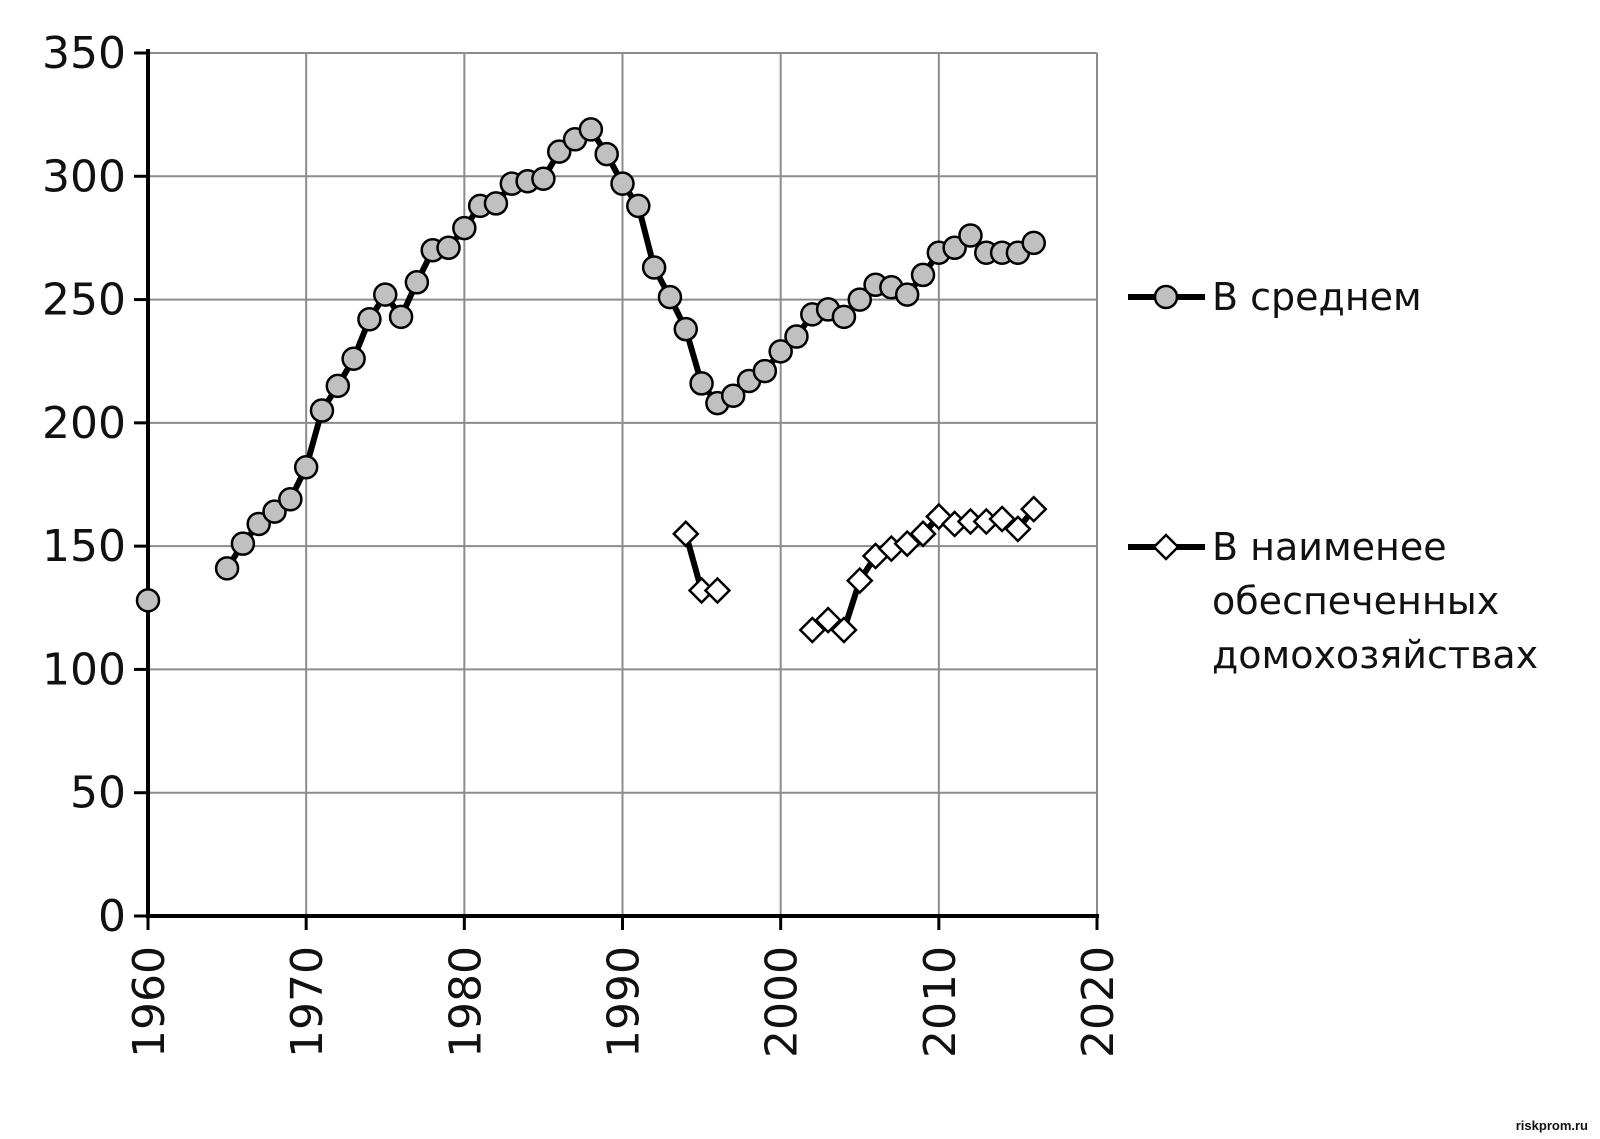 The width and height of the screenshot is (1600, 1139). I want to click on y-axis-tick-labels: 0 50 100 150 200 250 300 350, so click(84, 485).